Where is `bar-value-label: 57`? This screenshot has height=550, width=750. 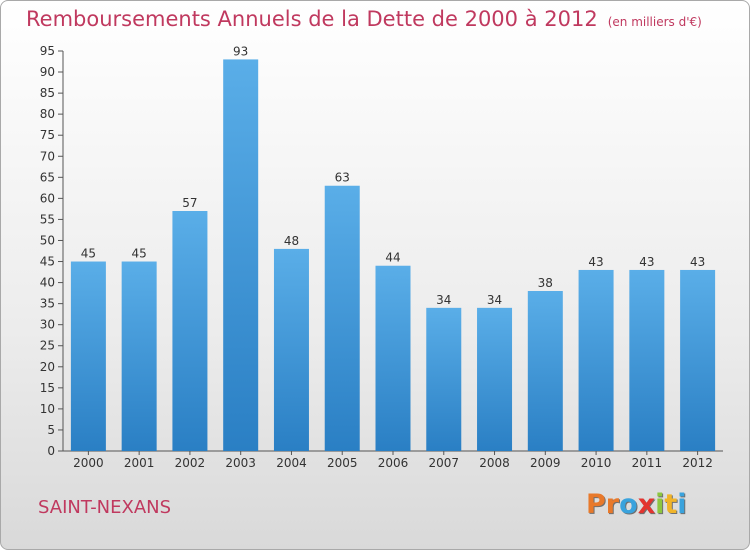
bar-value-label: 57 is located at coordinates (189, 203).